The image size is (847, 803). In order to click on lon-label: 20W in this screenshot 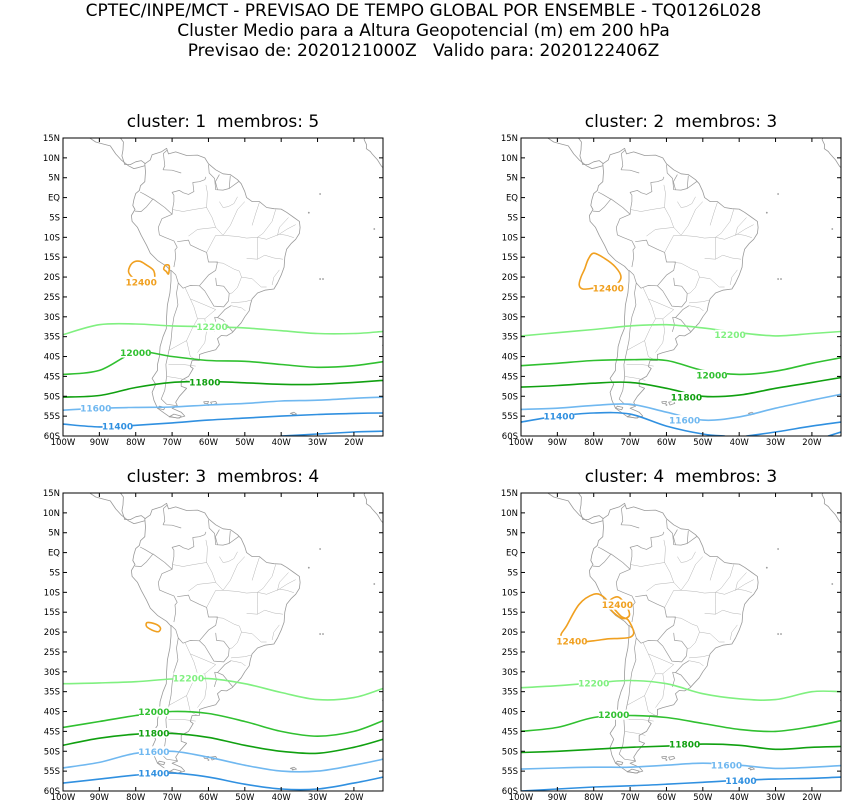, I will do `click(354, 443)`.